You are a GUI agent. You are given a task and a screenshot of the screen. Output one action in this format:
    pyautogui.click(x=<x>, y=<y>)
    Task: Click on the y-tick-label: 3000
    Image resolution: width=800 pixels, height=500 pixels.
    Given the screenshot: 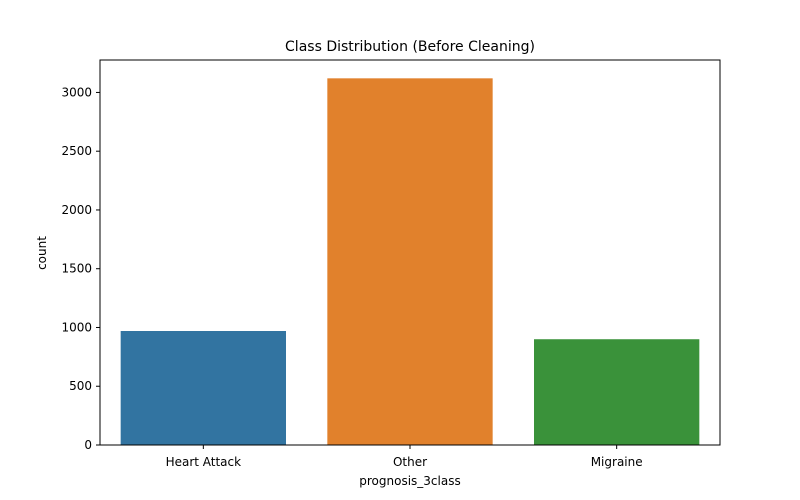 What is the action you would take?
    pyautogui.click(x=76, y=92)
    